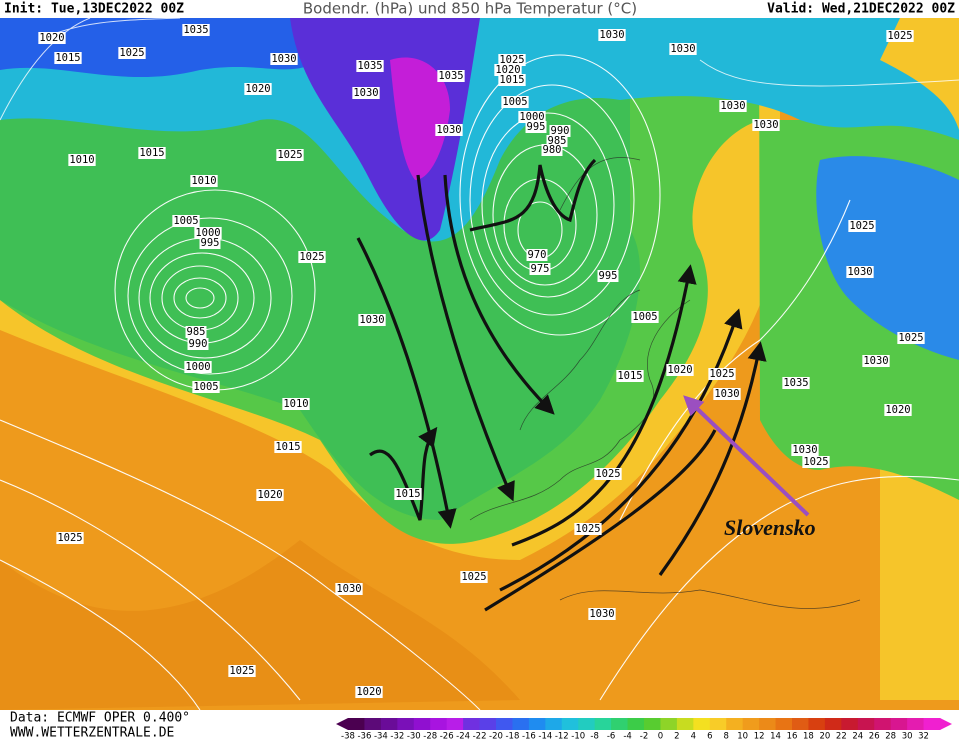 The height and width of the screenshot is (741, 959). Describe the element at coordinates (861, 9) in the screenshot. I see `valid-text: Valid: Wed,21DEC2022 00Z` at that location.